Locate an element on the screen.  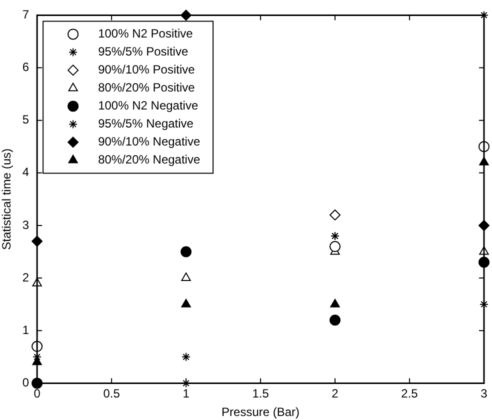
y-axis-title: Statistical time (us) is located at coordinates (7, 199).